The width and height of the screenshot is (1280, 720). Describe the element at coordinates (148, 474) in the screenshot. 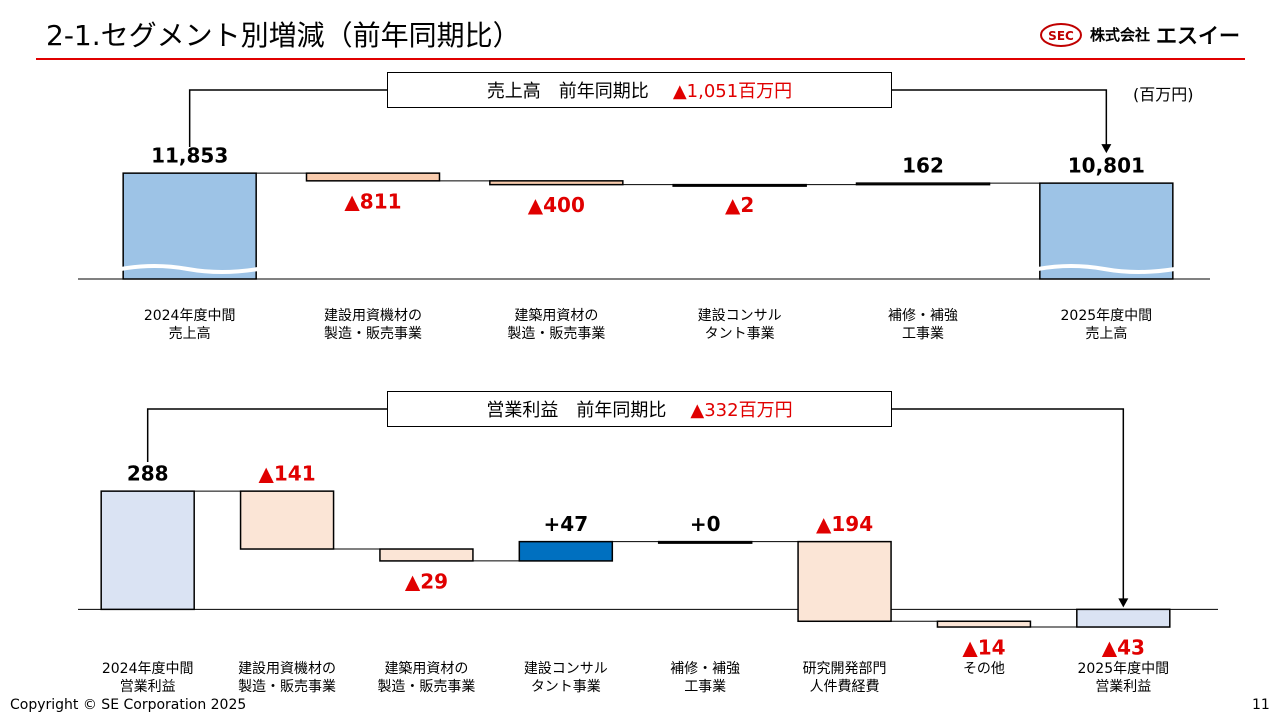

I see `value-label: 288` at that location.